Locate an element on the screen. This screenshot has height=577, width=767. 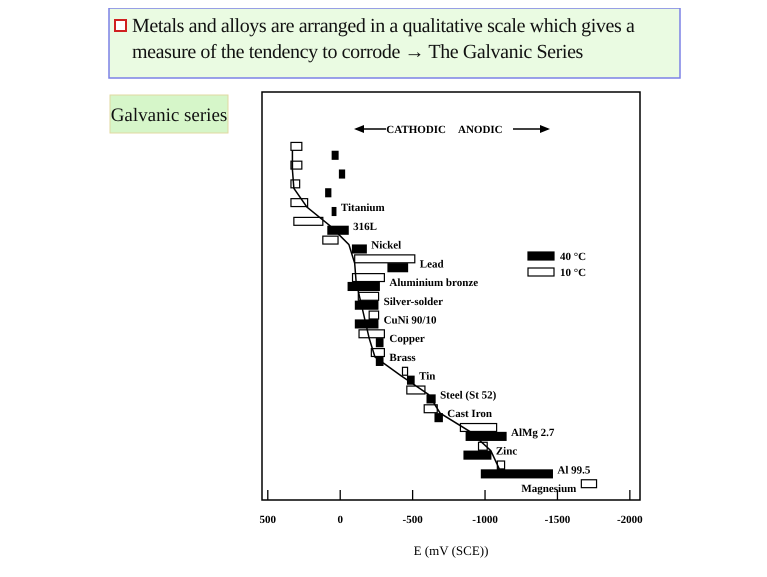
y-tick-label: Zinc is located at coordinates (507, 452).